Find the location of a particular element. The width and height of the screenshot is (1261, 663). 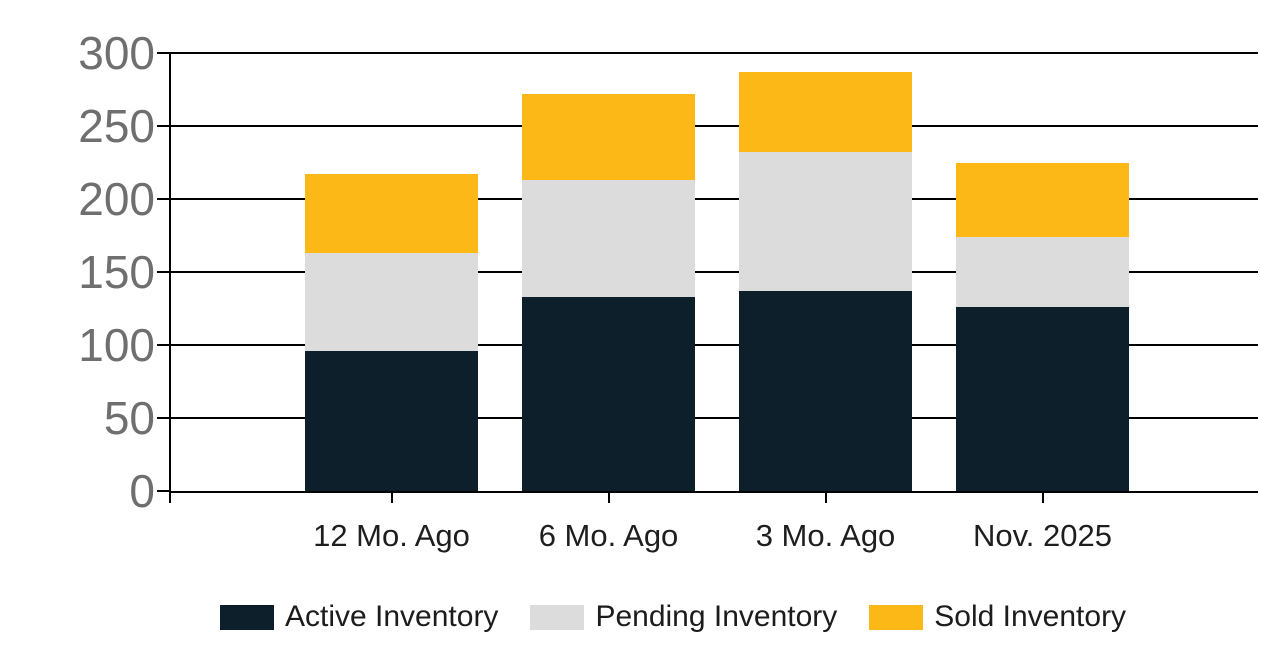

y-axis-label: 150 is located at coordinates (116, 272).